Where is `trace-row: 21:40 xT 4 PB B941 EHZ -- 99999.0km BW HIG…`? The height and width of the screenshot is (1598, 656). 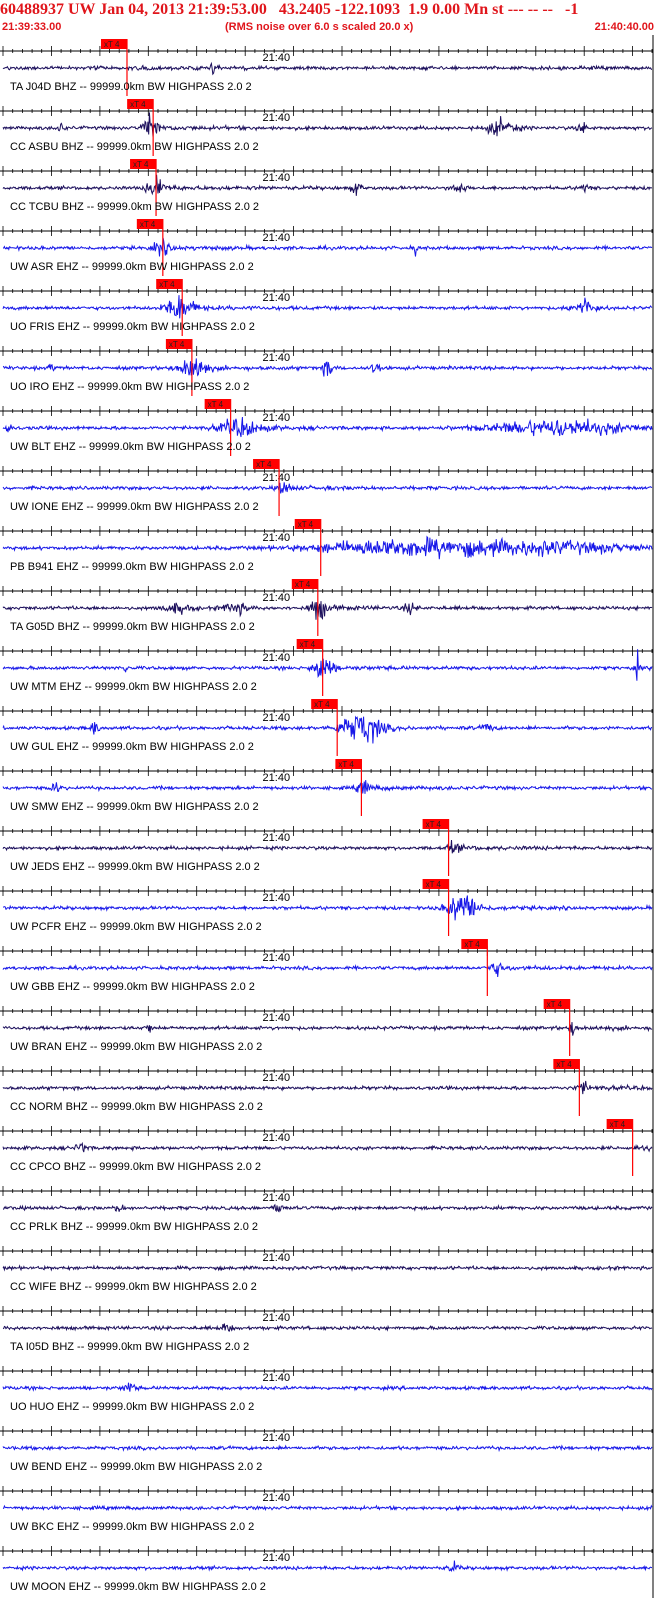 trace-row: 21:40 xT 4 PB B941 EHZ -- 99999.0km BW HIG… is located at coordinates (326, 547).